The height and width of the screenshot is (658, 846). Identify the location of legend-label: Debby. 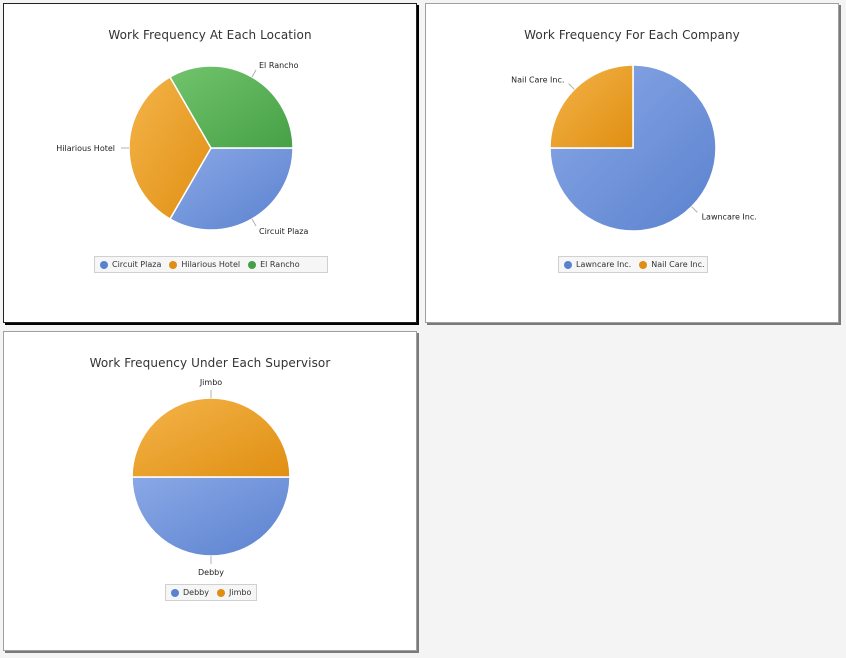
(196, 592).